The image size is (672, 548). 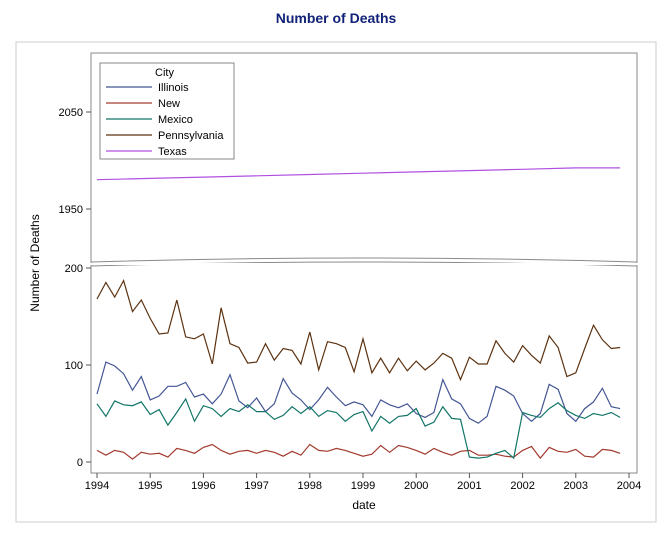 I want to click on x-tick-label: 2001, so click(x=469, y=486).